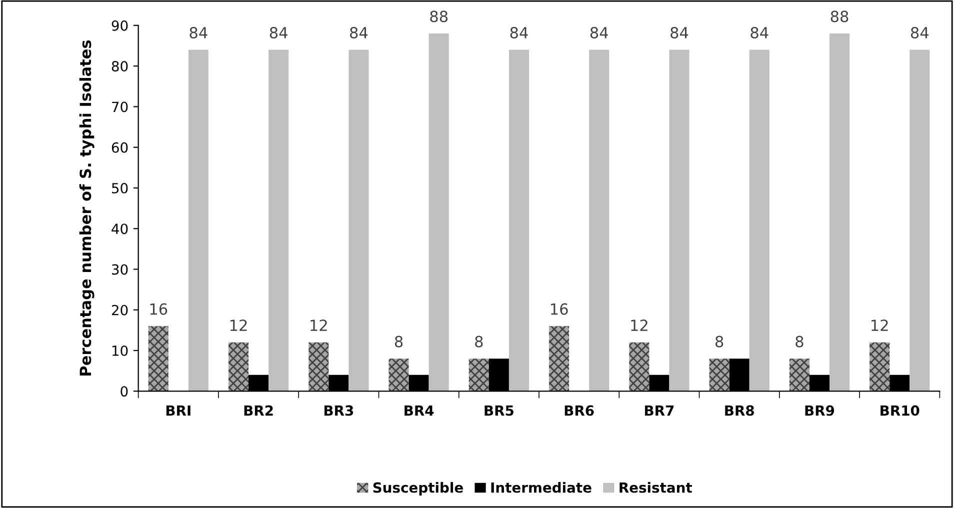 The width and height of the screenshot is (954, 508). Describe the element at coordinates (656, 487) in the screenshot. I see `legend-label: Resistant` at that location.